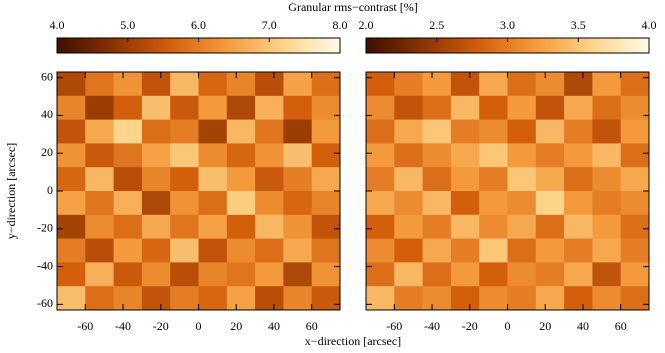 The width and height of the screenshot is (665, 353). What do you see at coordinates (583, 326) in the screenshot?
I see `x-tick-label: 40` at bounding box center [583, 326].